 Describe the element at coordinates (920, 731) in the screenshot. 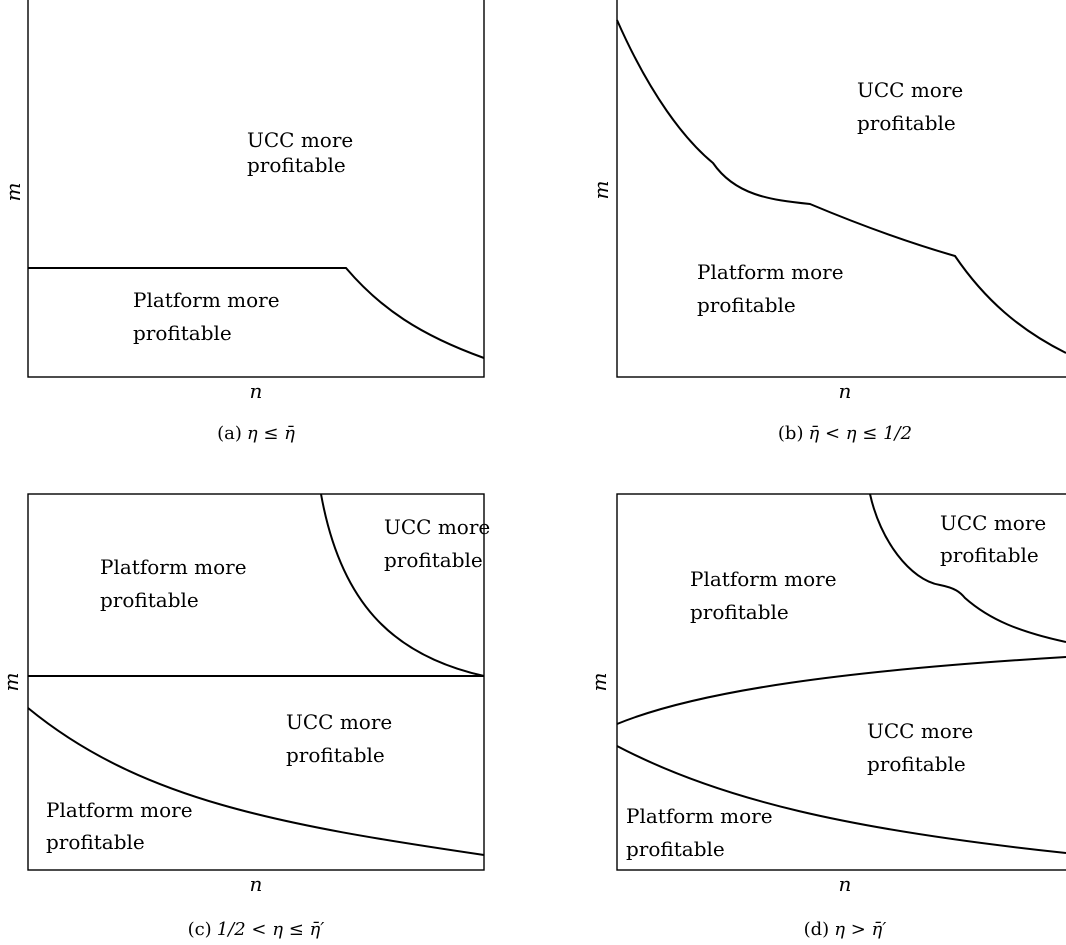

I see `panel-d-ucc-middle-line1: UCC more` at that location.